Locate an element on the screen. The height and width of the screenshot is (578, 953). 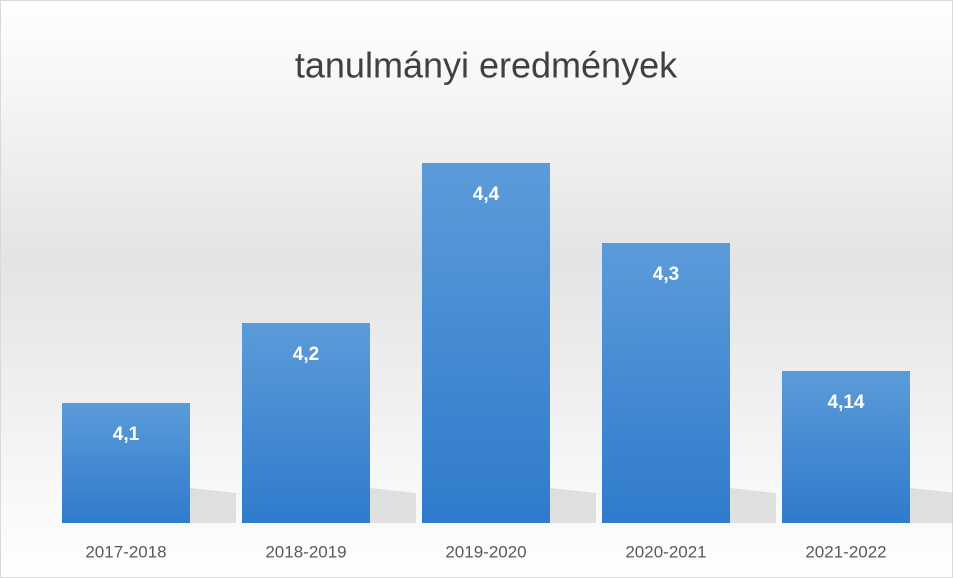
chart-title: tanulmányi eredmények is located at coordinates (486, 65).